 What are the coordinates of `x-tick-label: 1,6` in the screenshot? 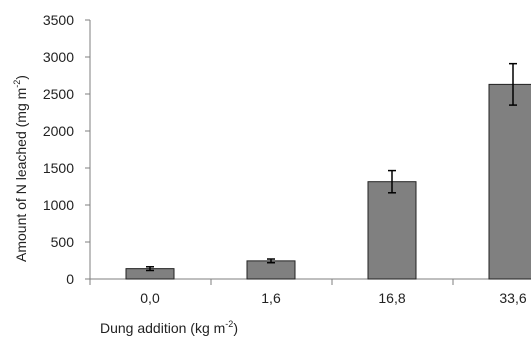 It's located at (271, 298).